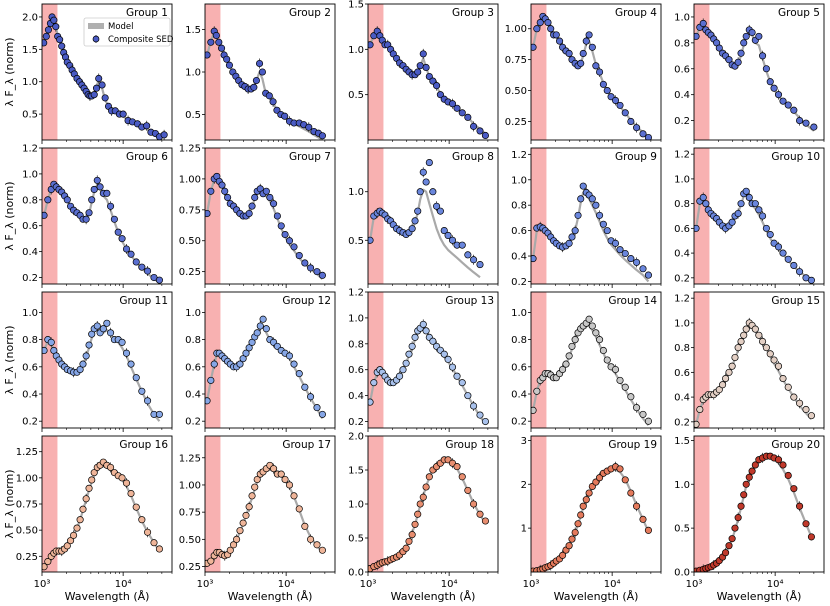  What do you see at coordinates (27, 452) in the screenshot?
I see `y-tick-label: 1.25` at bounding box center [27, 452].